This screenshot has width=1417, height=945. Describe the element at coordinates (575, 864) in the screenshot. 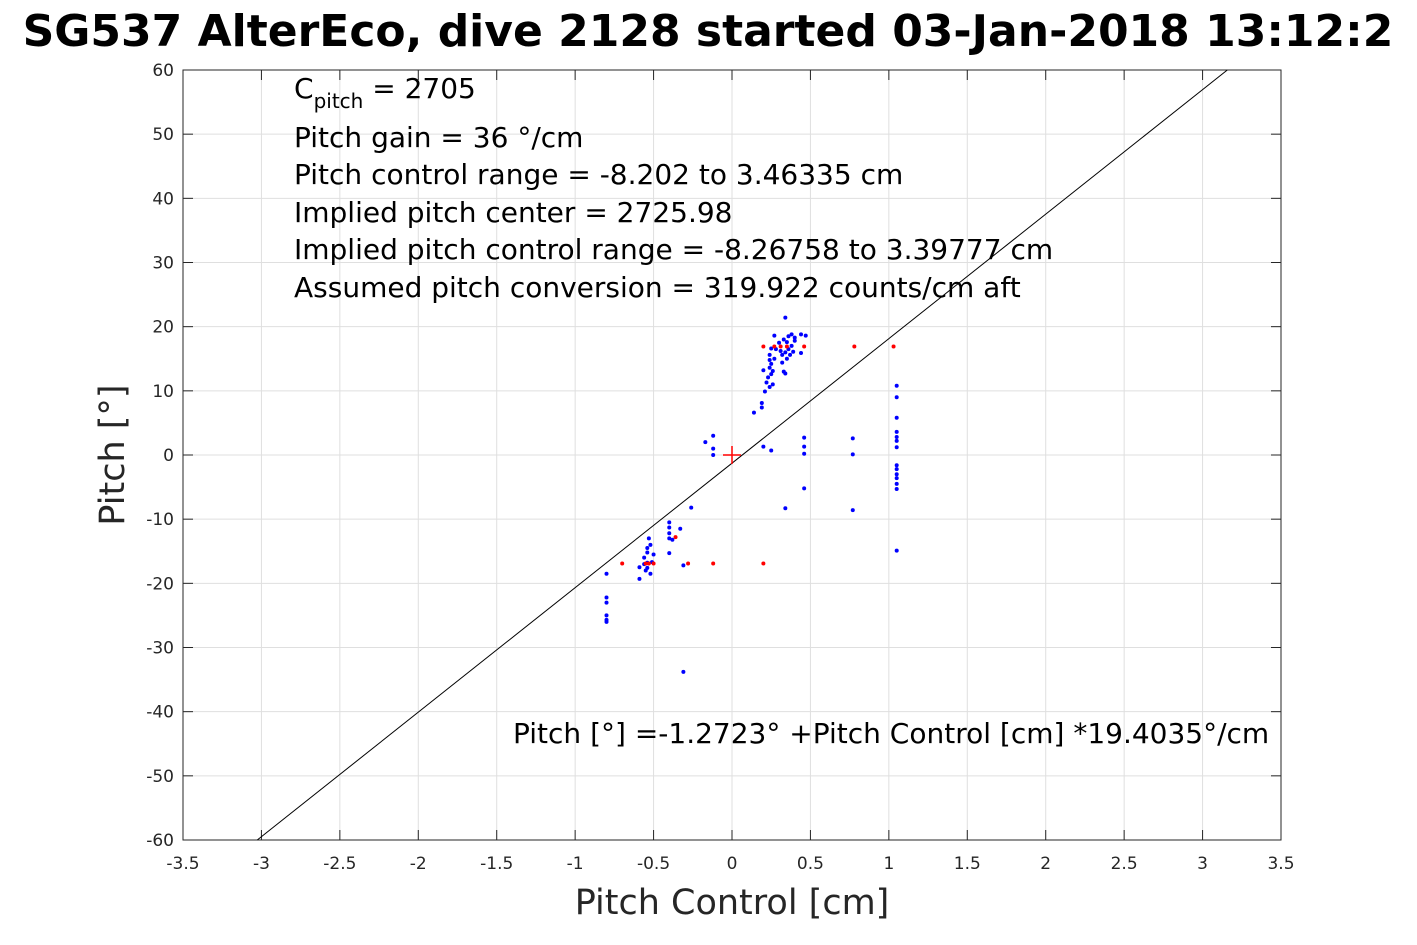

I see `x-tick-label: -1` at that location.